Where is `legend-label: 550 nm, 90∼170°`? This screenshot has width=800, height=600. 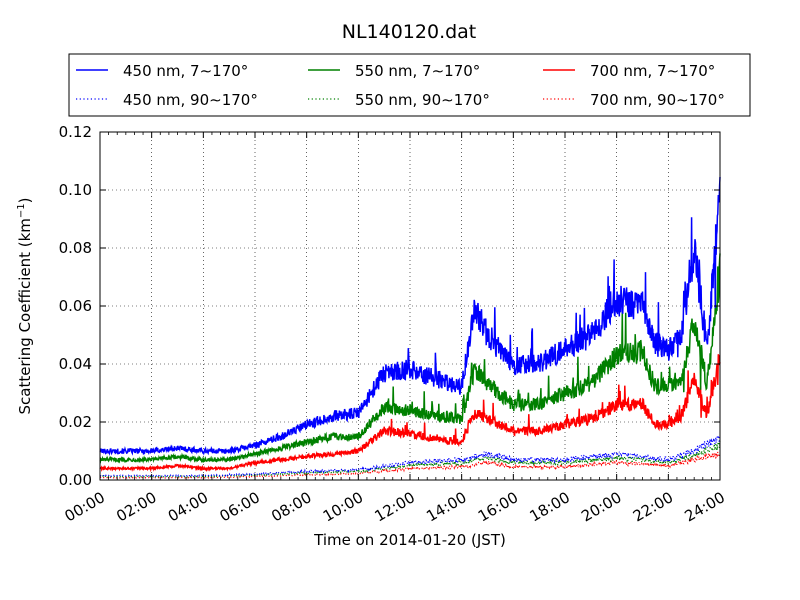
legend-label: 550 nm, 90∼170° is located at coordinates (422, 100).